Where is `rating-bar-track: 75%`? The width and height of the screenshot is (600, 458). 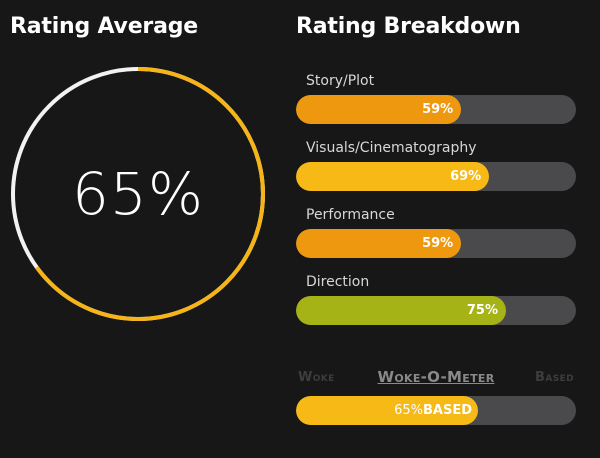 rating-bar-track: 75% is located at coordinates (436, 310).